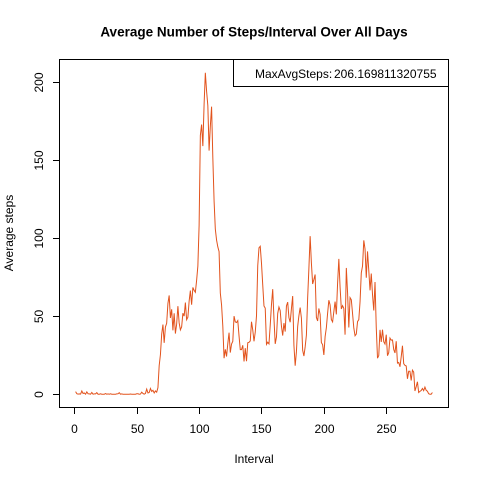 The width and height of the screenshot is (480, 480). What do you see at coordinates (385, 74) in the screenshot?
I see `legend-value: 206.169811320755` at bounding box center [385, 74].